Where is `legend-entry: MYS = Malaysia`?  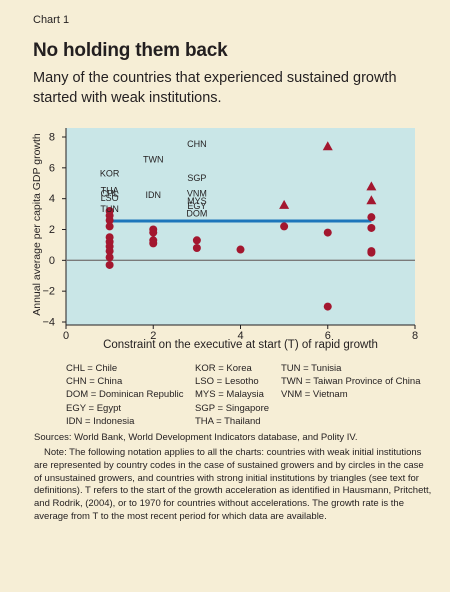
legend-entry: MYS = Malaysia is located at coordinates (229, 395).